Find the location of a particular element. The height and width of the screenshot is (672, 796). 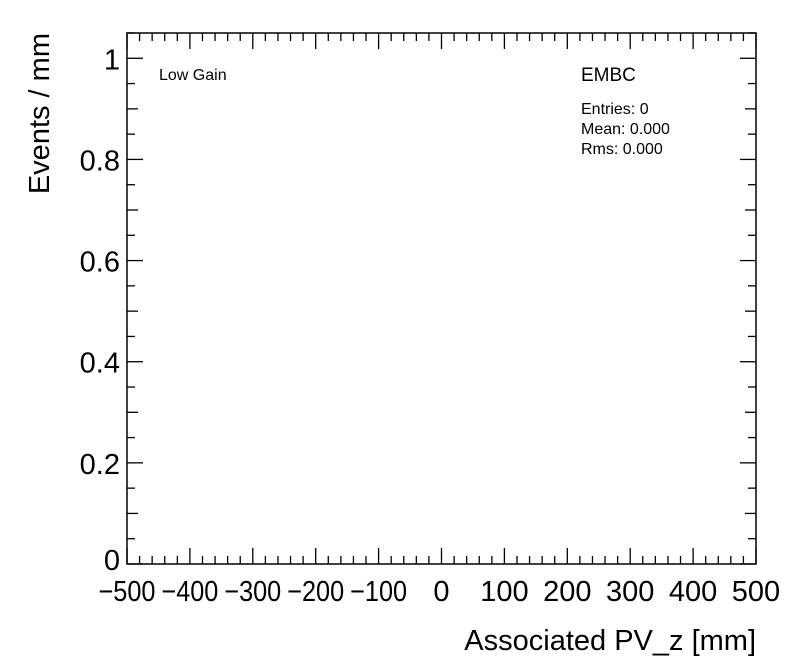

y-tick-label: 0.8 is located at coordinates (100, 161).